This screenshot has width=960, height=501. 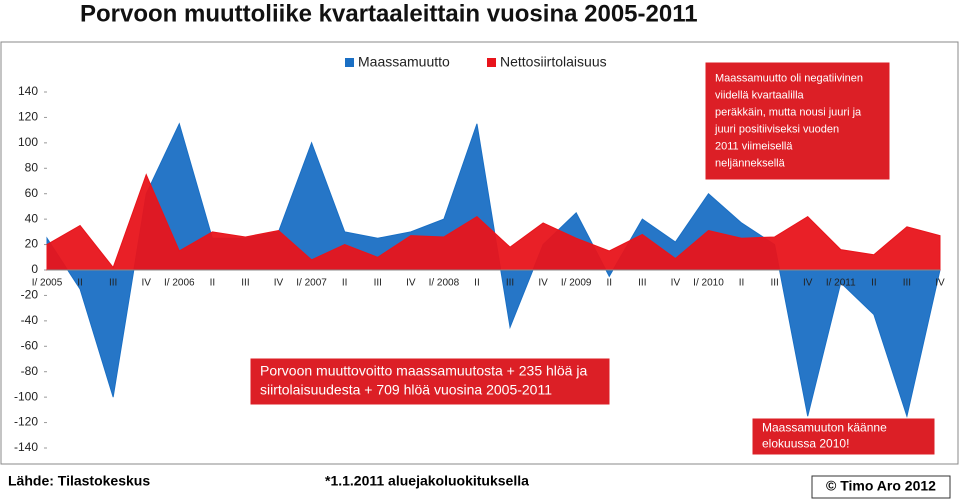 I want to click on annotation-text: neljänneksellä, so click(x=750, y=163).